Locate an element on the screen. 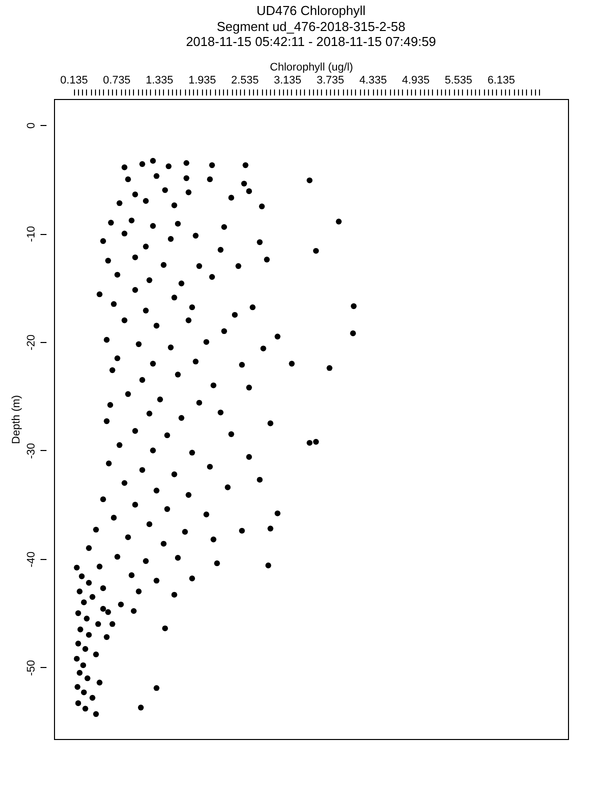 Image resolution: width=600 pixels, height=800 pixels. x-tick-label: 0.735 is located at coordinates (117, 80).